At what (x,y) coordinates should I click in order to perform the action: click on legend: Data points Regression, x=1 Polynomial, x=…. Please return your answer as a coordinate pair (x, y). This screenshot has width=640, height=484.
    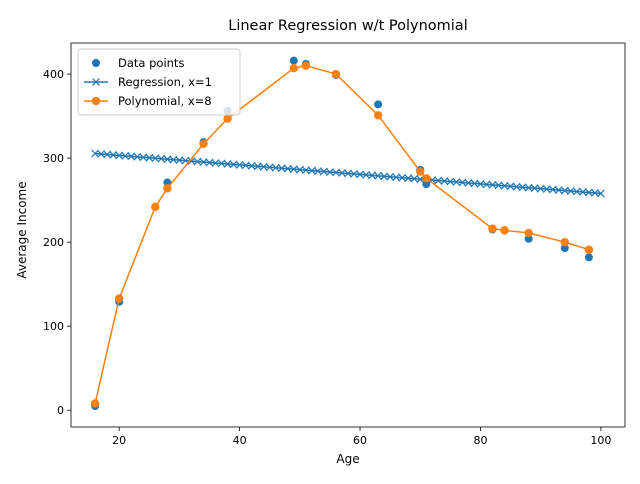
    Looking at the image, I should click on (159, 82).